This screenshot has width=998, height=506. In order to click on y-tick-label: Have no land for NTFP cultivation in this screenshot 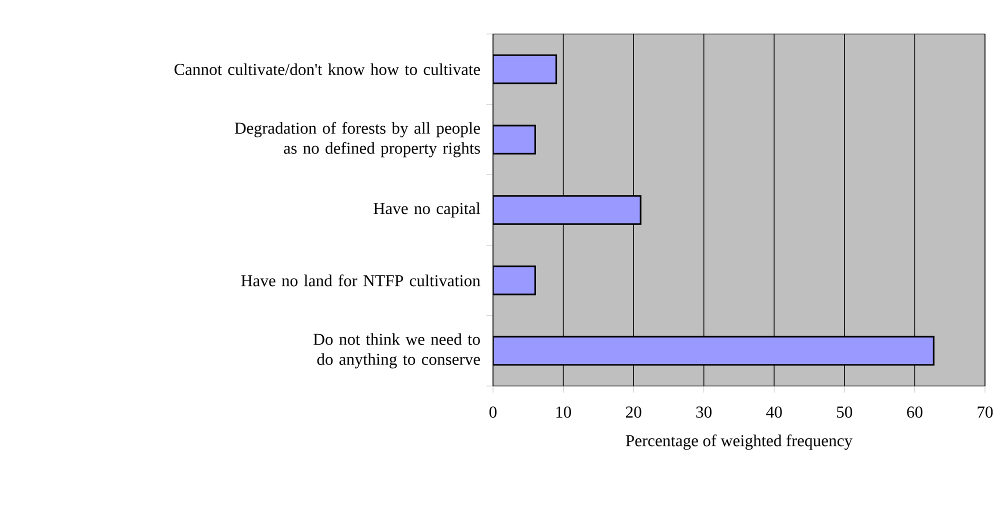, I will do `click(360, 280)`.